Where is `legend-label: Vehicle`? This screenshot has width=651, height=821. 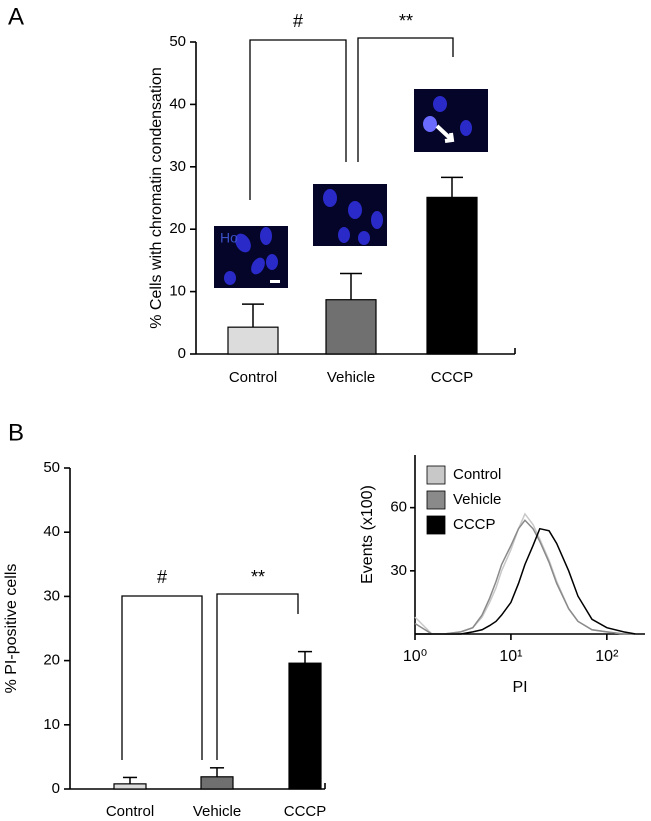
legend-label: Vehicle is located at coordinates (477, 499).